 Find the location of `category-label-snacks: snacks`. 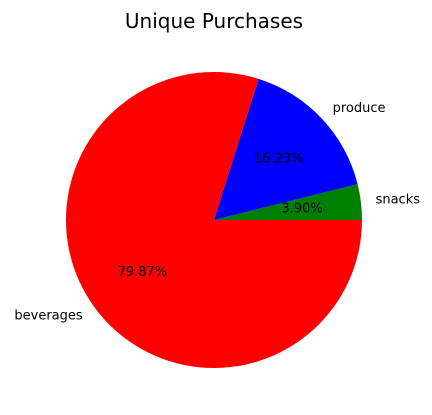

category-label-snacks: snacks is located at coordinates (398, 200).